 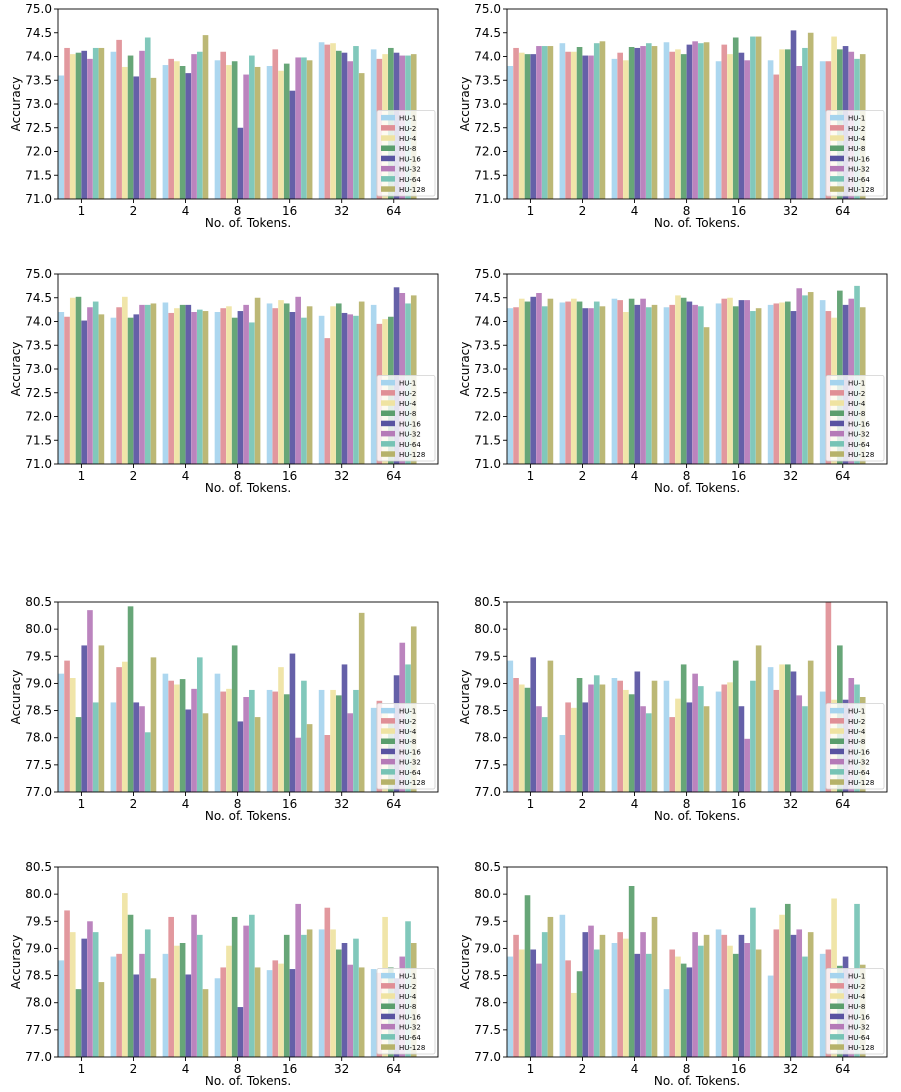 What do you see at coordinates (531, 211) in the screenshot?
I see `x-tick-label: 1` at bounding box center [531, 211].